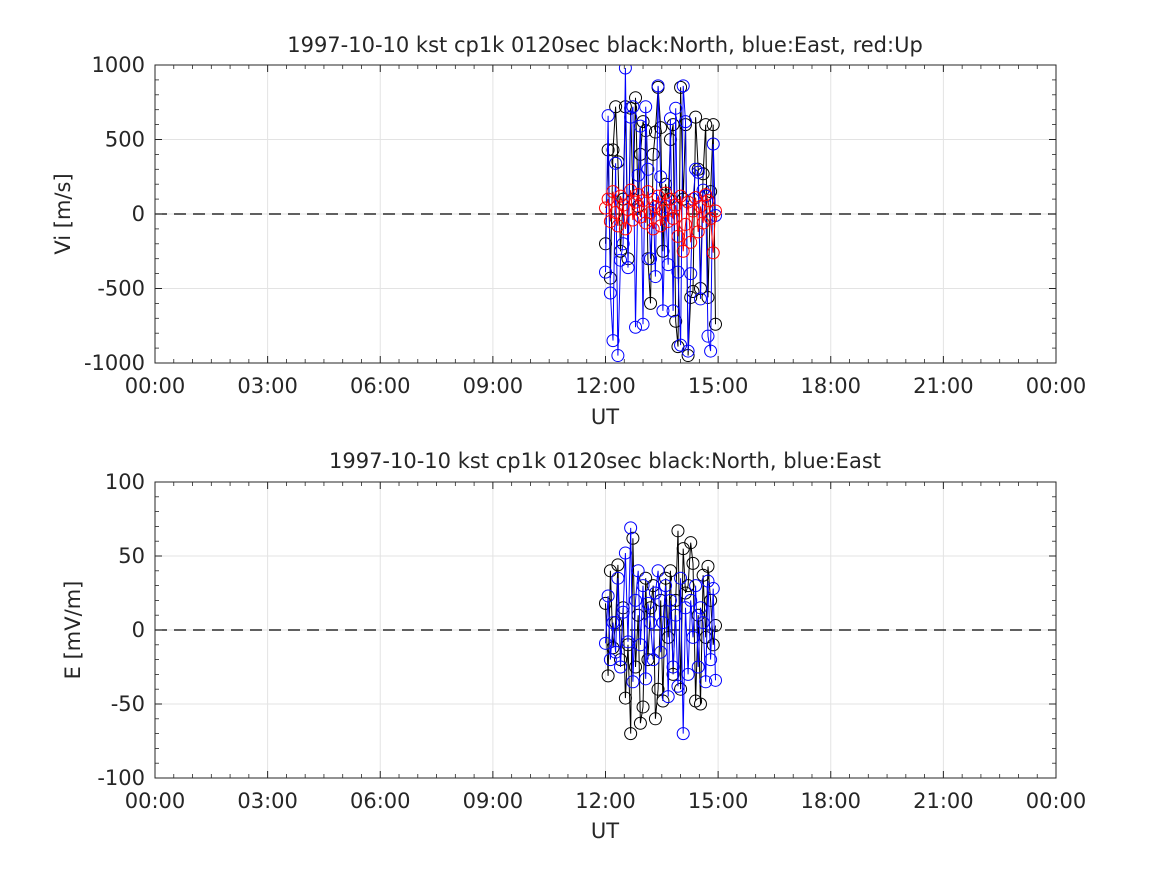 Image resolution: width=1167 pixels, height=875 pixels. What do you see at coordinates (380, 801) in the screenshot?
I see `efield-x-tick-label: 06:00` at bounding box center [380, 801].